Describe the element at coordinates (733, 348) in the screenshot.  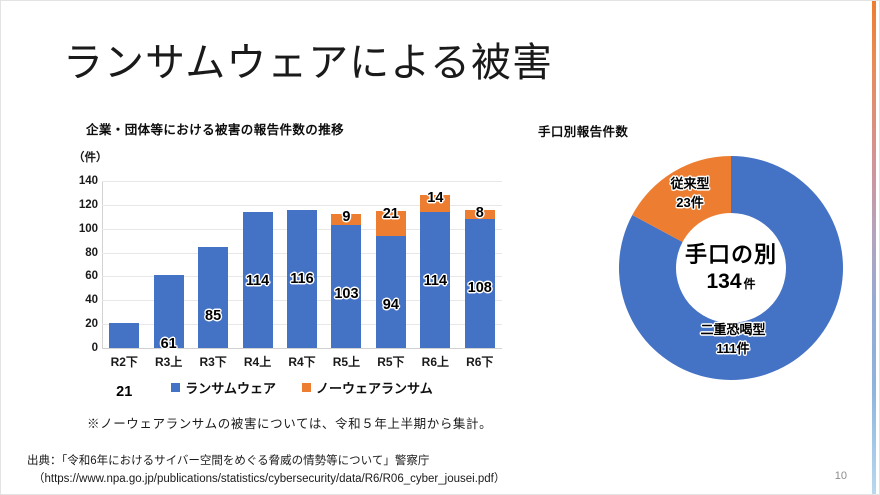
I see `donut-slice-value-double-extortion: 111件` at that location.